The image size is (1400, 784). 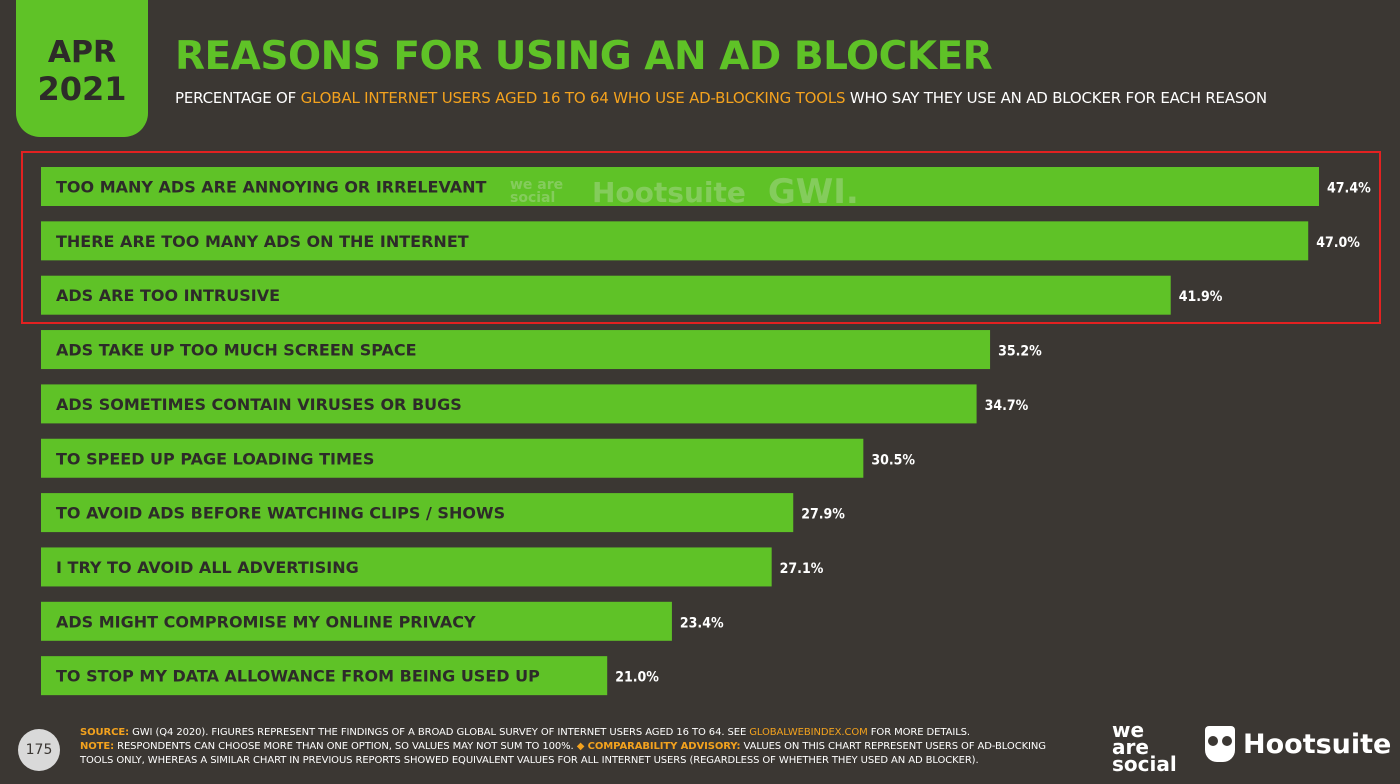 I want to click on value-label: 34.7%, so click(x=1007, y=406).